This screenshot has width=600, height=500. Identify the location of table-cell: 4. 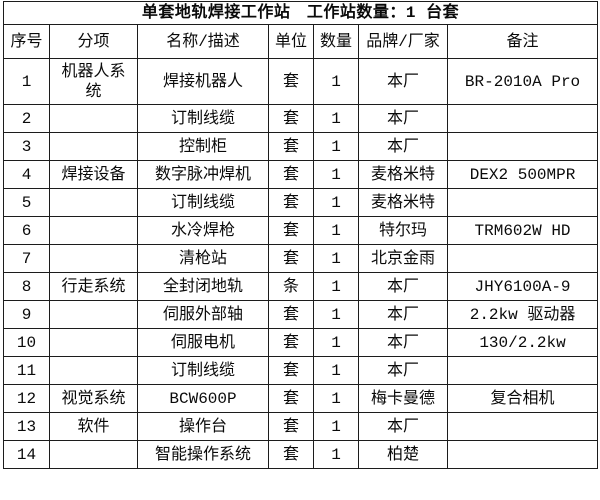
(26, 174).